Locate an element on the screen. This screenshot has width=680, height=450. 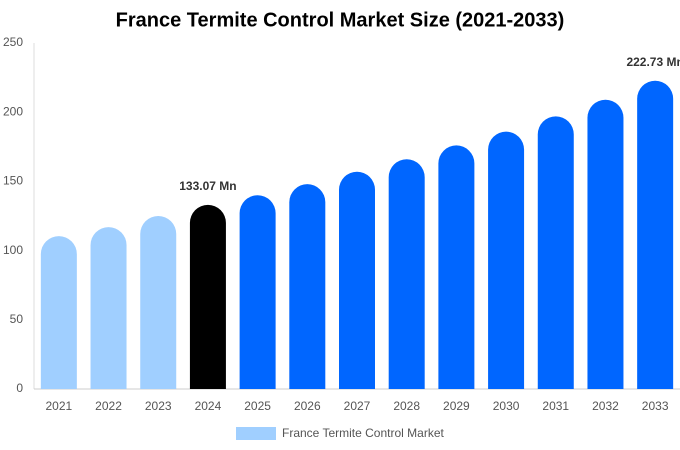
x-tick-label: 2025 is located at coordinates (257, 406).